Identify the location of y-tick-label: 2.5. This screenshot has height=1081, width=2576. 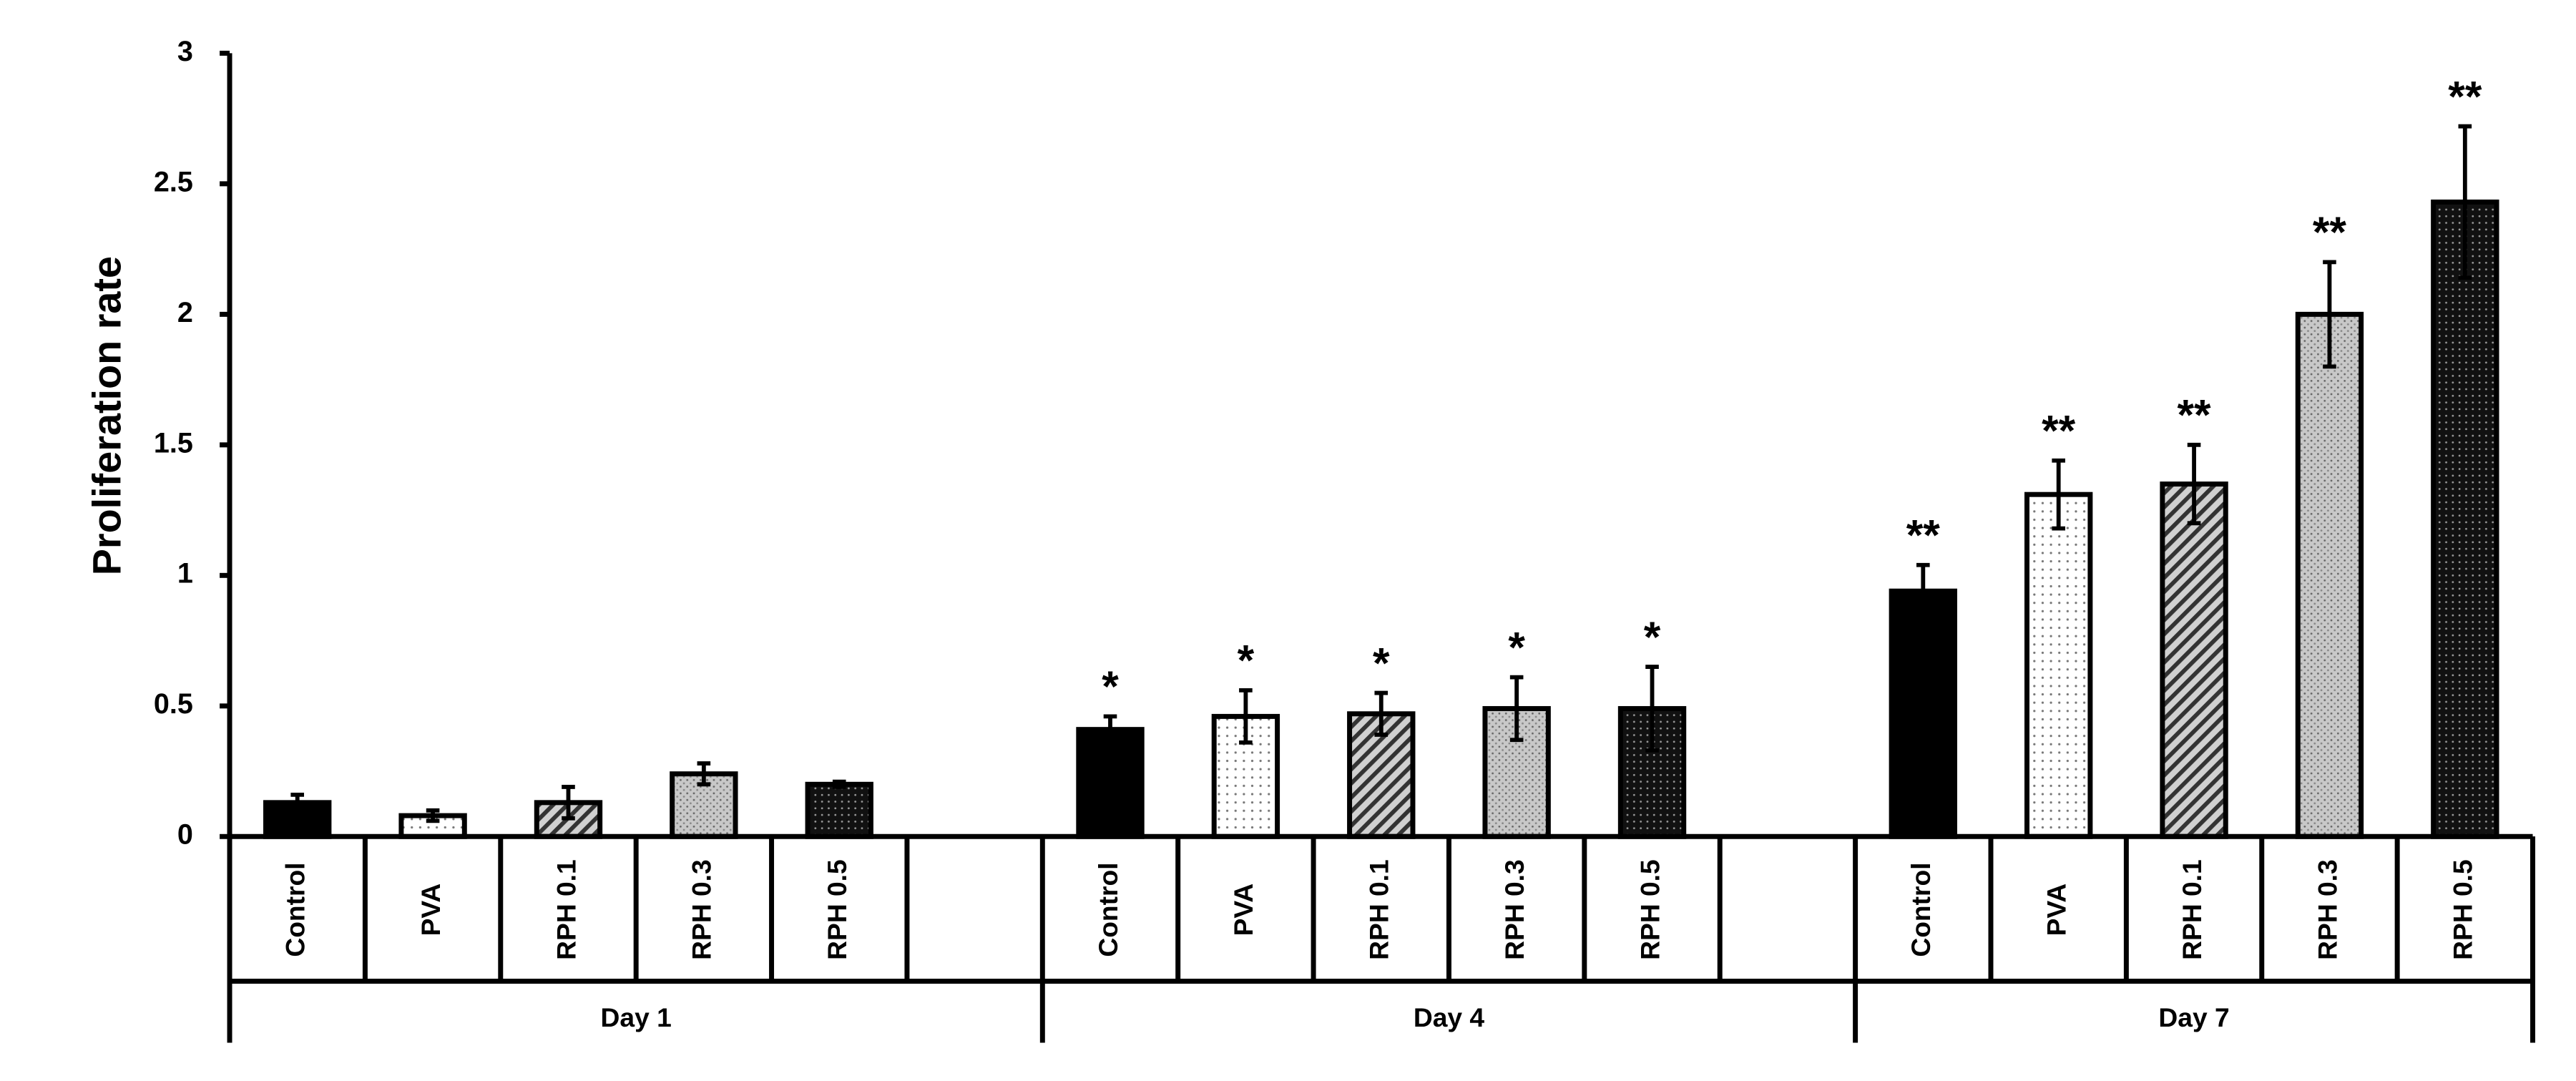
(173, 181).